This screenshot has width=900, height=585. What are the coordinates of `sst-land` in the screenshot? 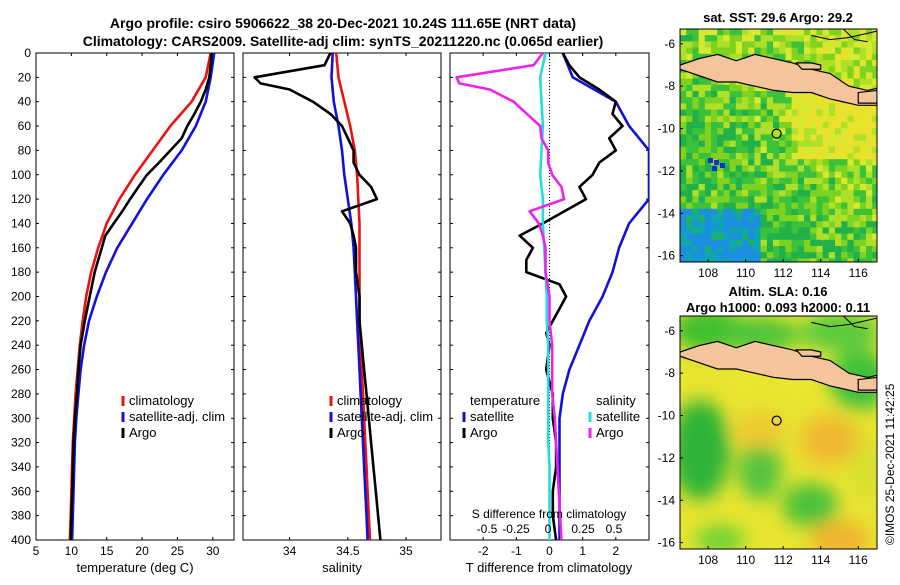 It's located at (778, 67).